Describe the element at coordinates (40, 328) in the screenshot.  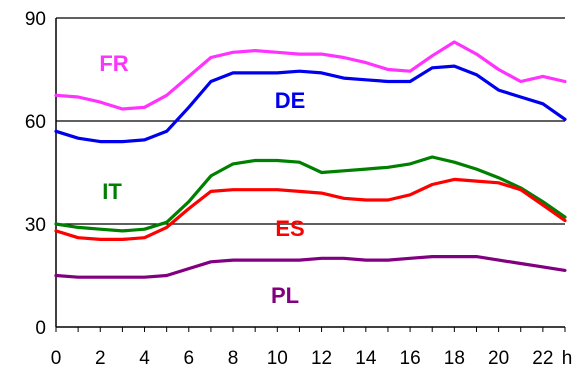
I see `y-tick-label: 0` at that location.